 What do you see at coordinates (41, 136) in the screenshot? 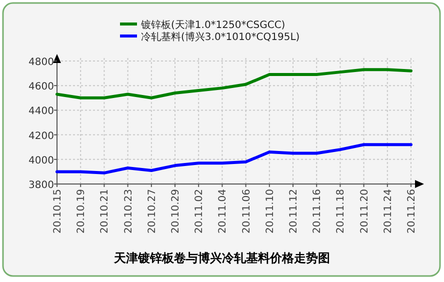
I see `y-tick-label: 4200` at bounding box center [41, 136].